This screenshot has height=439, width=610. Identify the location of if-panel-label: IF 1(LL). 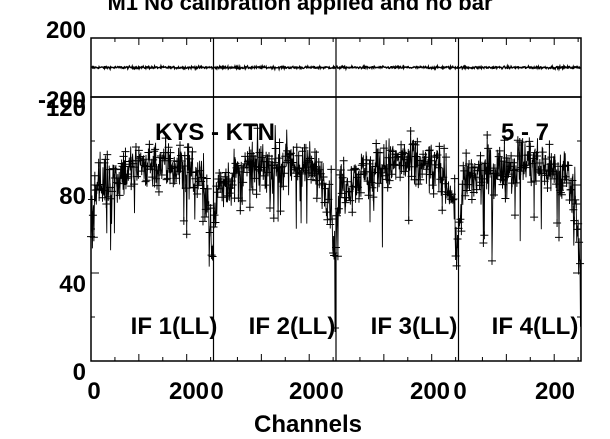
(174, 326).